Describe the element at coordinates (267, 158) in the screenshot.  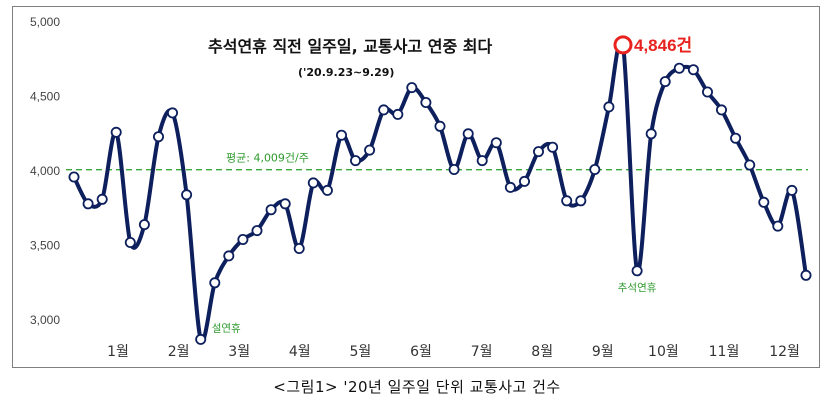
I see `average-label: 평균: 4,009건/주` at that location.